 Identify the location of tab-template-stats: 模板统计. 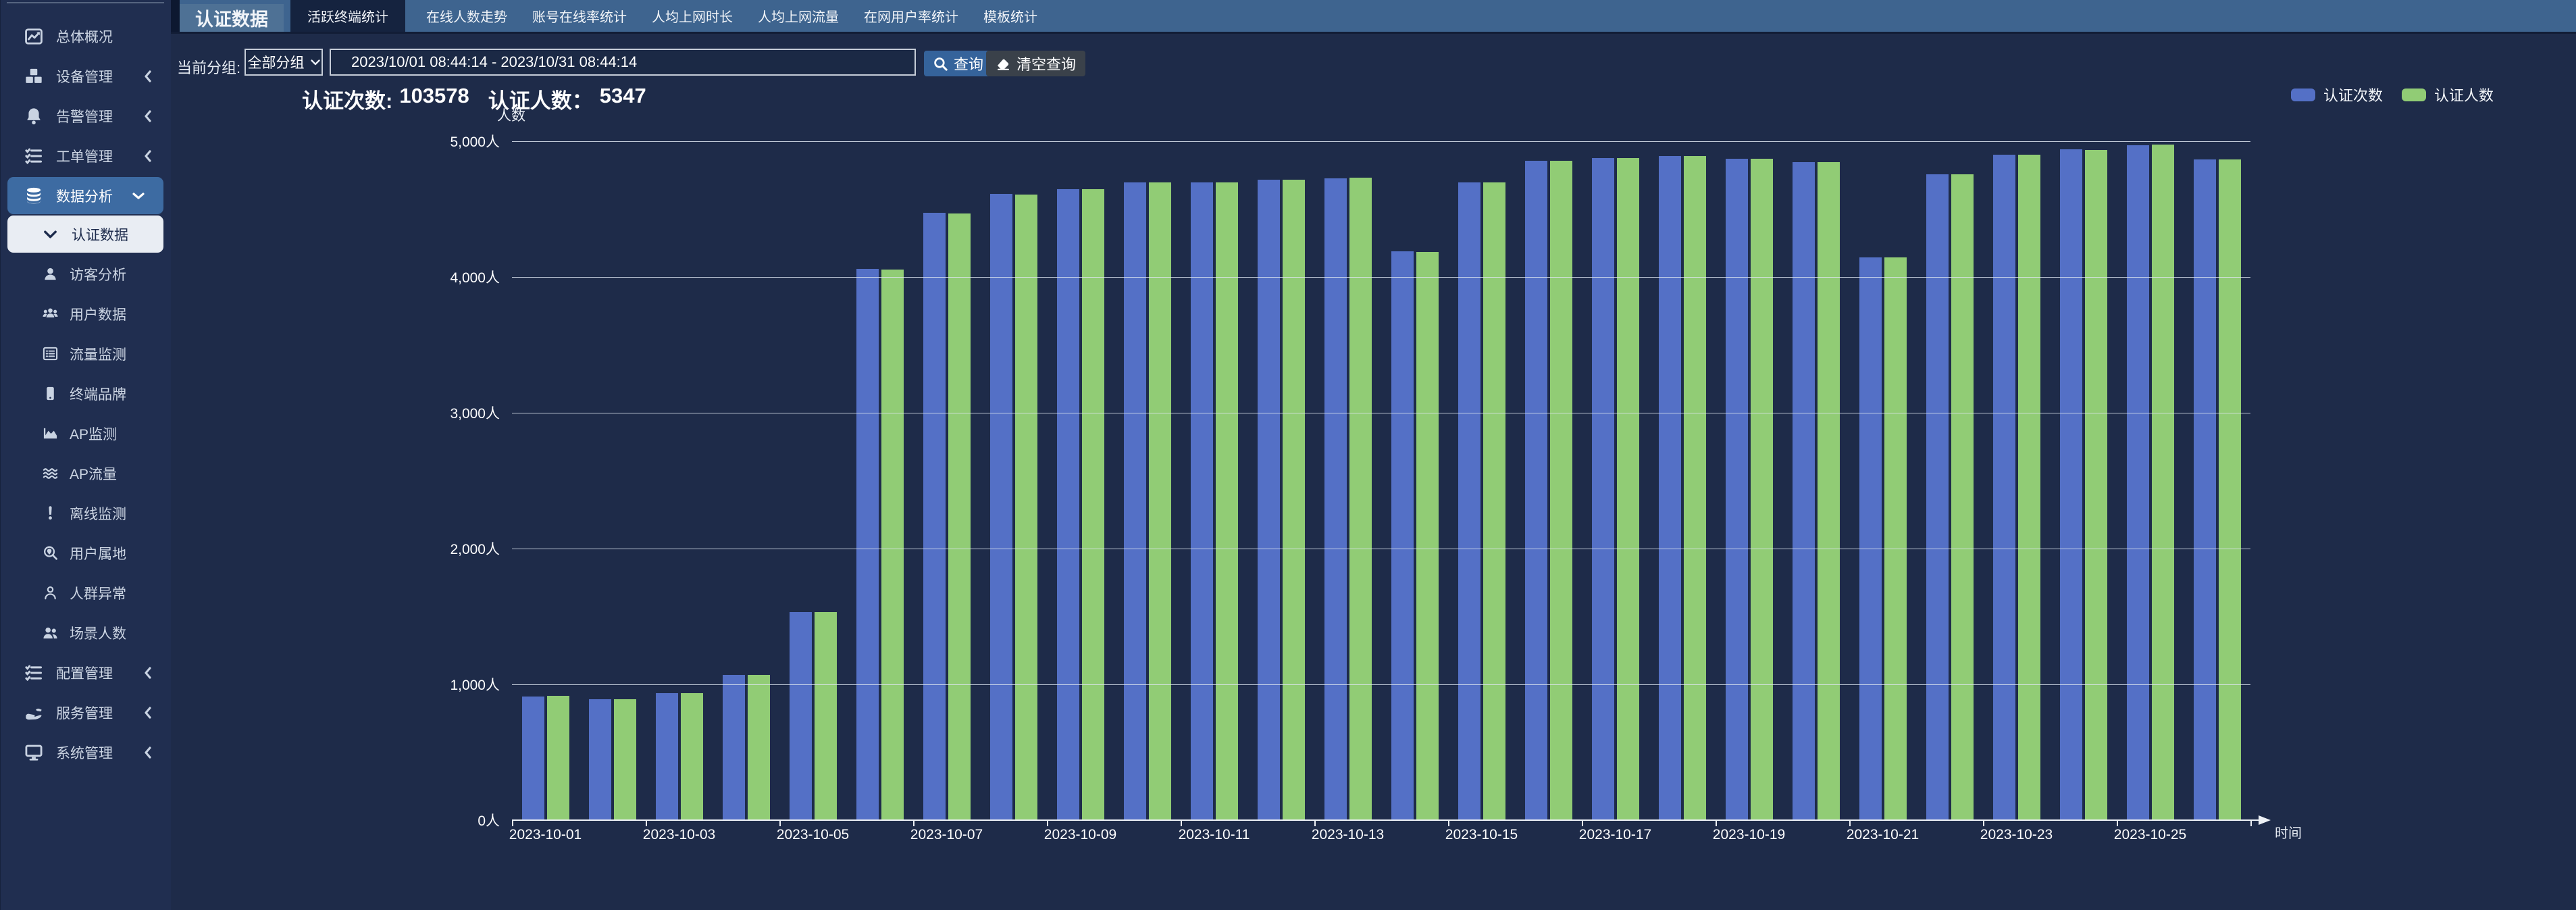
(1010, 17).